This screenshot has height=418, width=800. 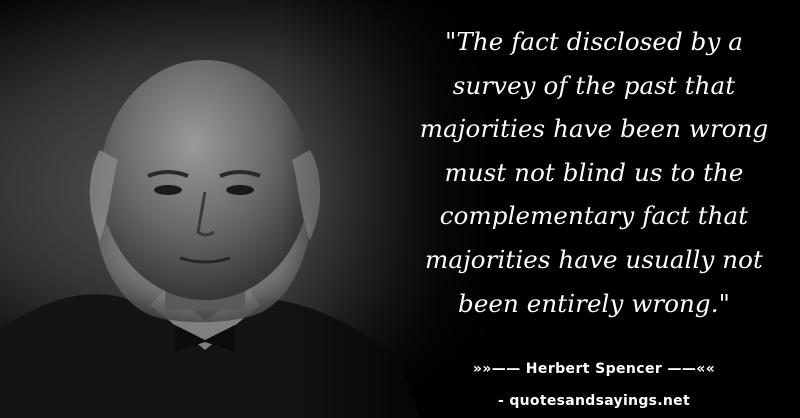 What do you see at coordinates (594, 369) in the screenshot?
I see `author-name: »»—— Herbert Spencer ——««` at bounding box center [594, 369].